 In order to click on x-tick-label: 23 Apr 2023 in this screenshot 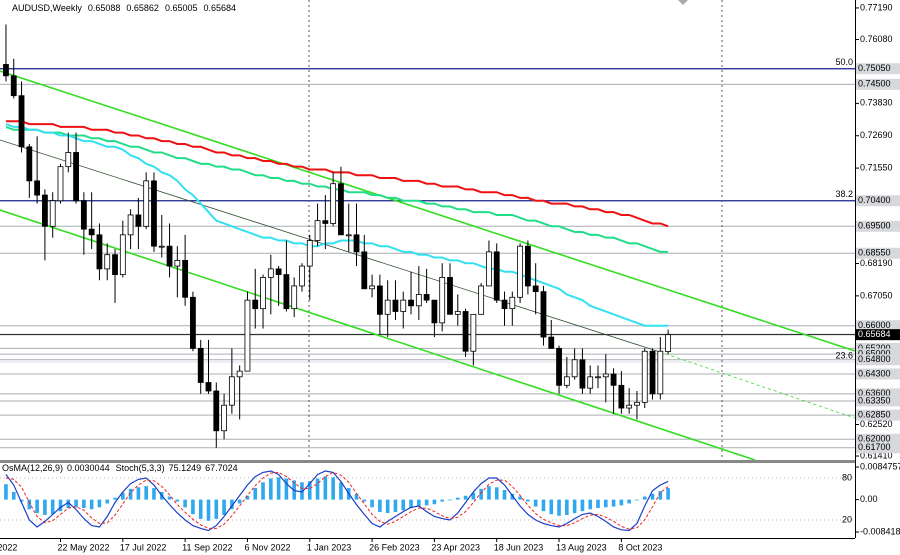, I will do `click(455, 547)`.